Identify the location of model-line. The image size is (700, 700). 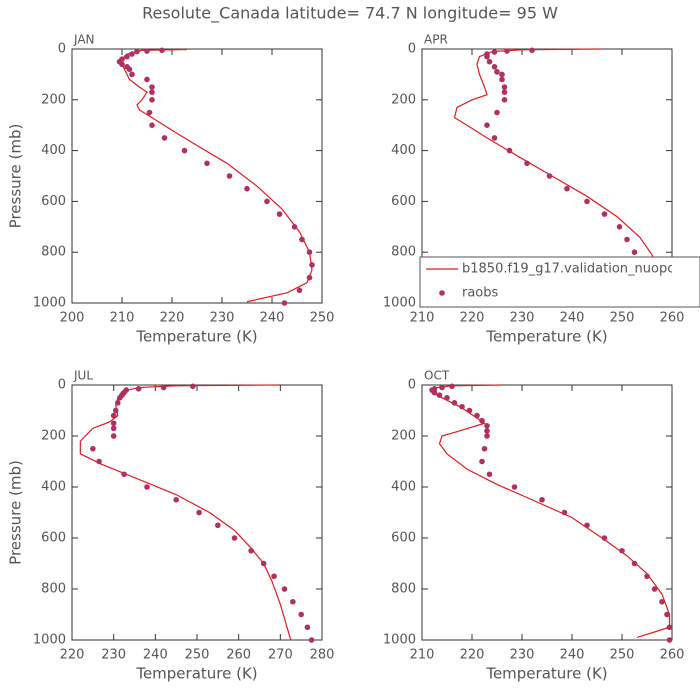
(550, 511).